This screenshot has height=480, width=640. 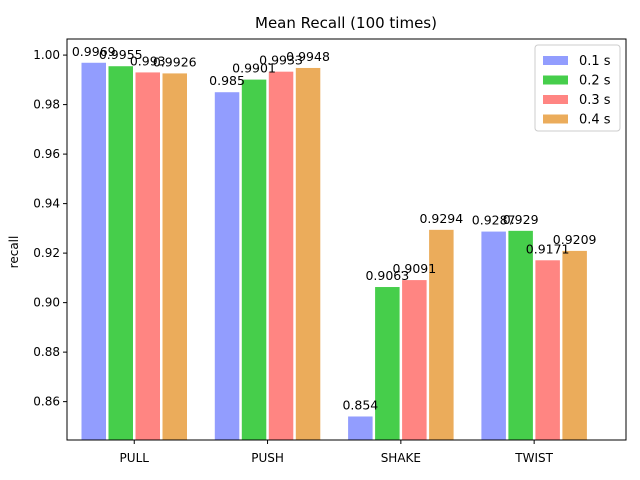 I want to click on x-tick-label: SHAKE, so click(x=401, y=458).